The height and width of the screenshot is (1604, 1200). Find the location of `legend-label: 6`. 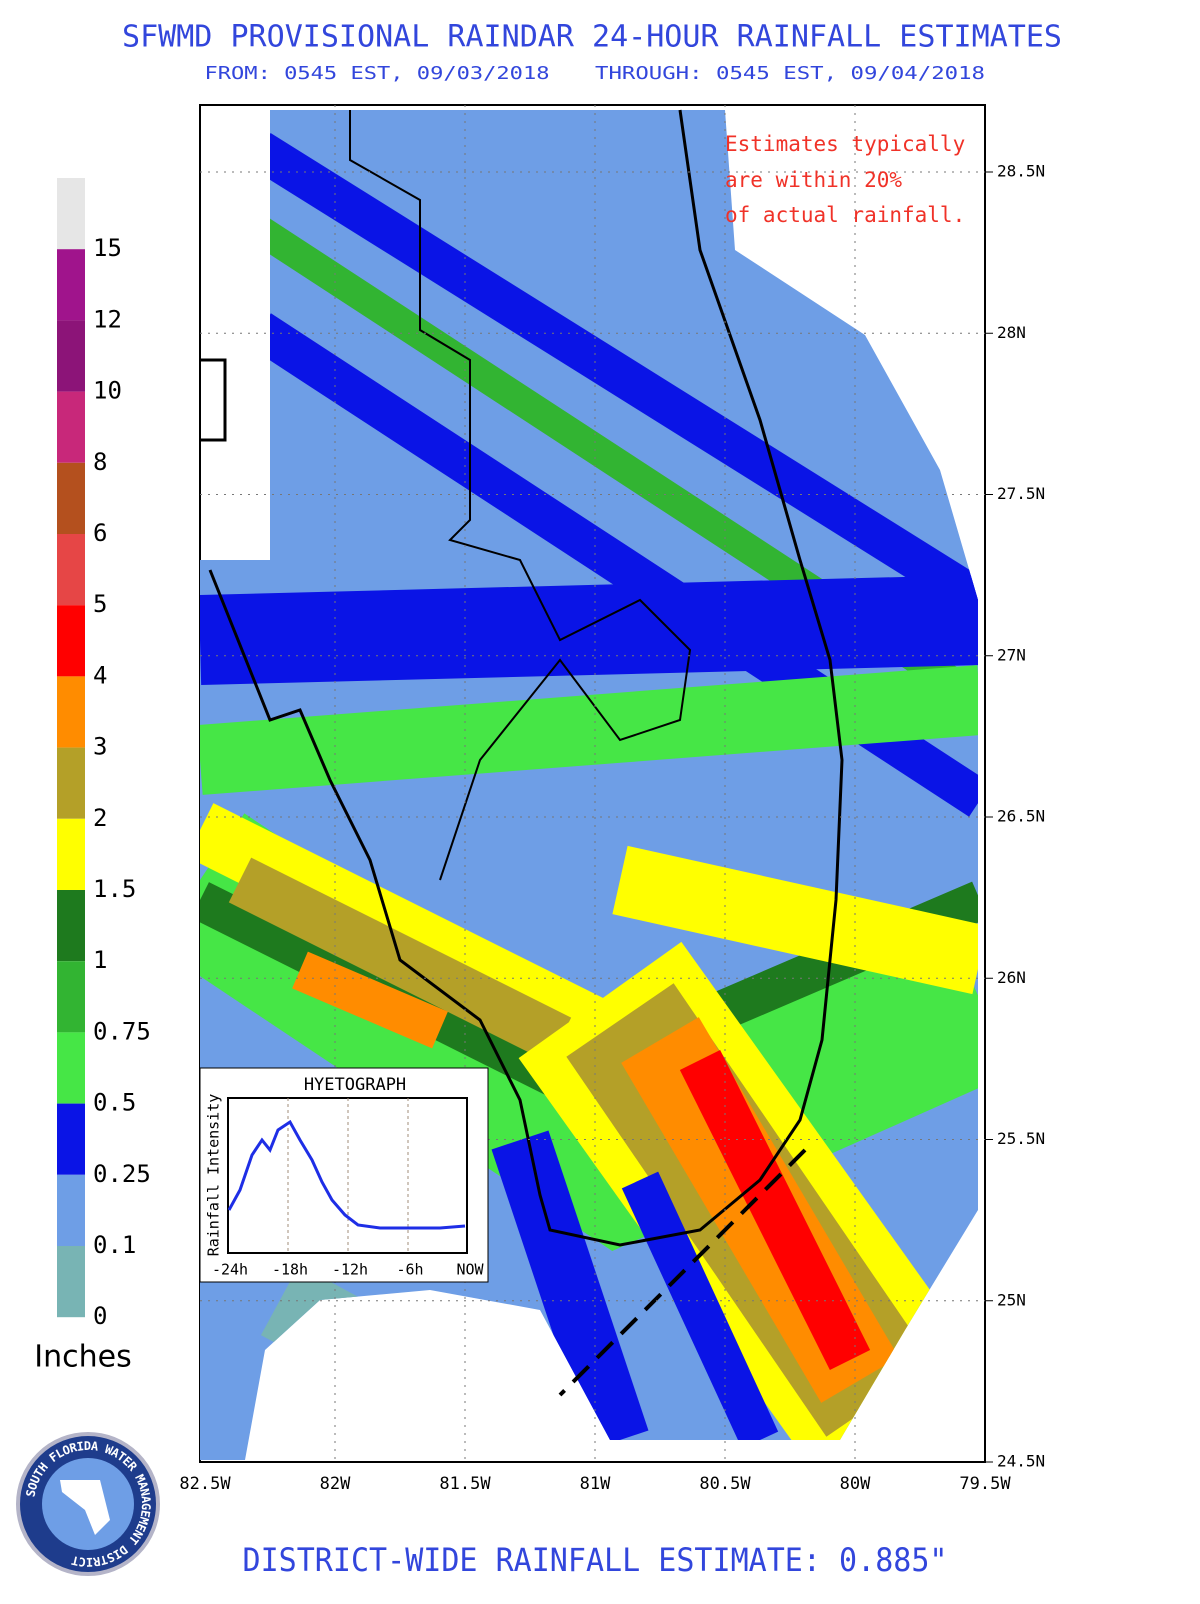

legend-label: 6 is located at coordinates (100, 533).